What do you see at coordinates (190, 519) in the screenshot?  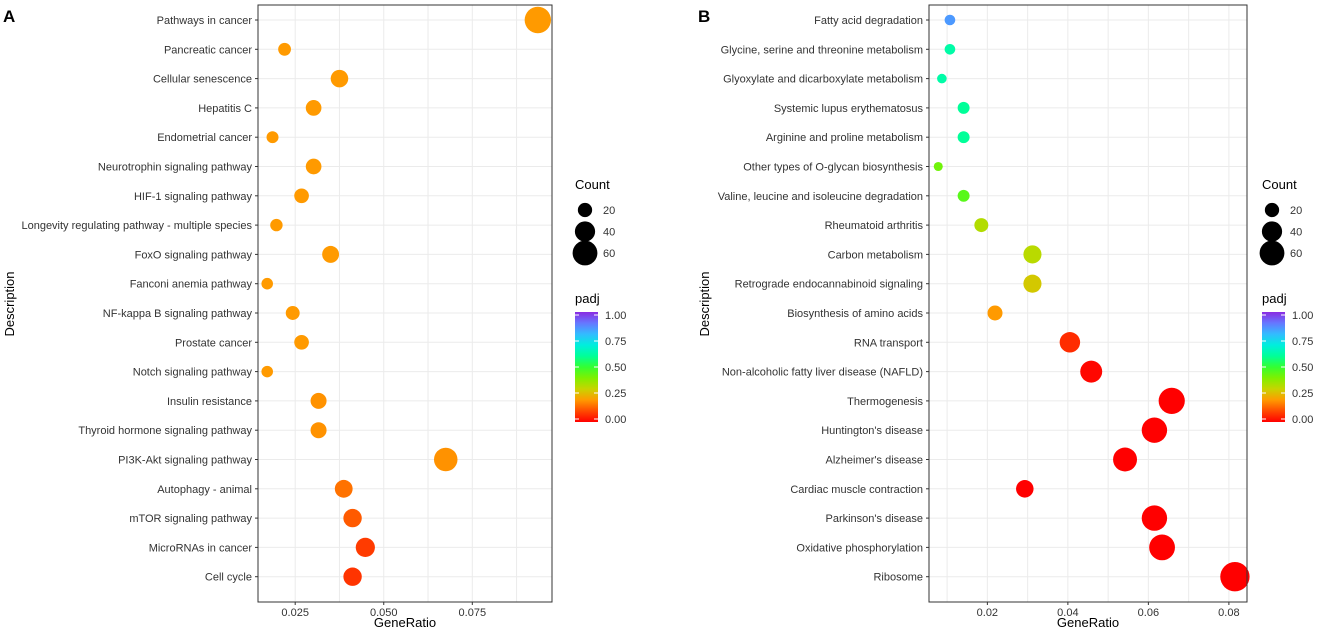 I see `y-tick-label: mTOR signaling pathway` at bounding box center [190, 519].